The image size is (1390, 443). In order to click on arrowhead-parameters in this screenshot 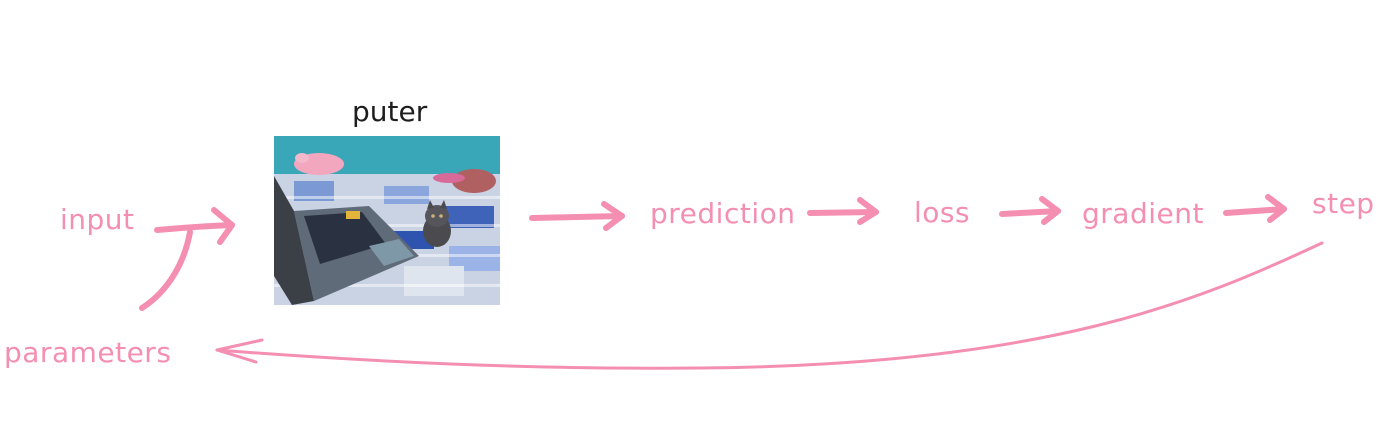, I will do `click(239, 351)`.